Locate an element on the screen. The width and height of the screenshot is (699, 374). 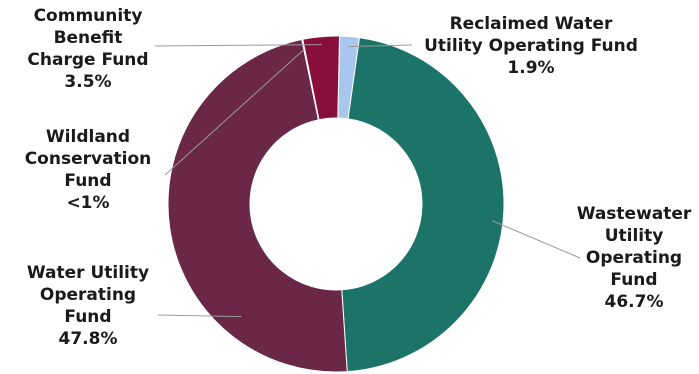
leader-wildland is located at coordinates (234, 112).